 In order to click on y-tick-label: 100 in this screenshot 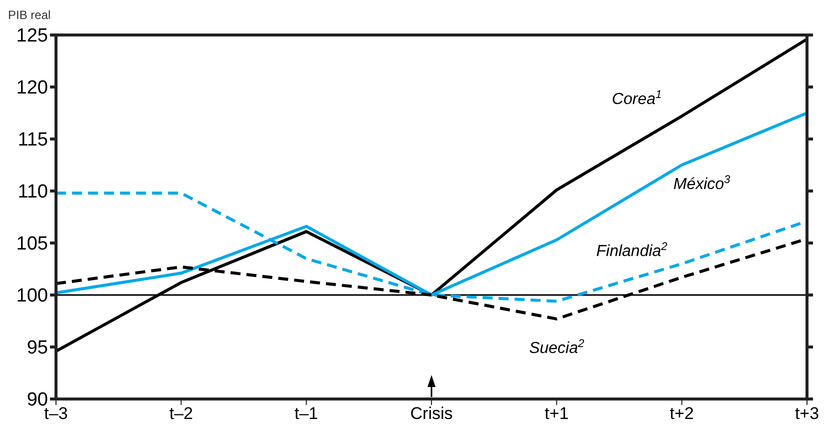, I will do `click(32, 296)`.